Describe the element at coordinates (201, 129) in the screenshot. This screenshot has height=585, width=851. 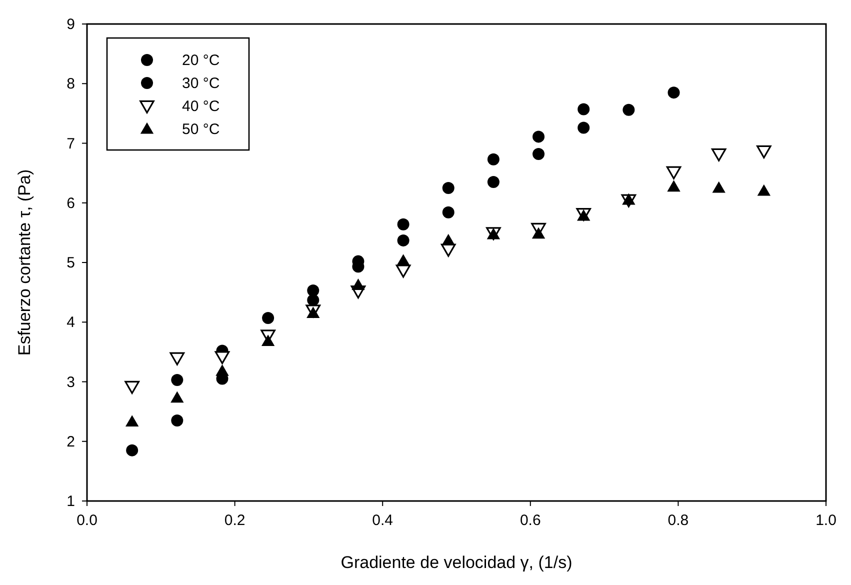
I see `legend-label: 50 °C` at that location.